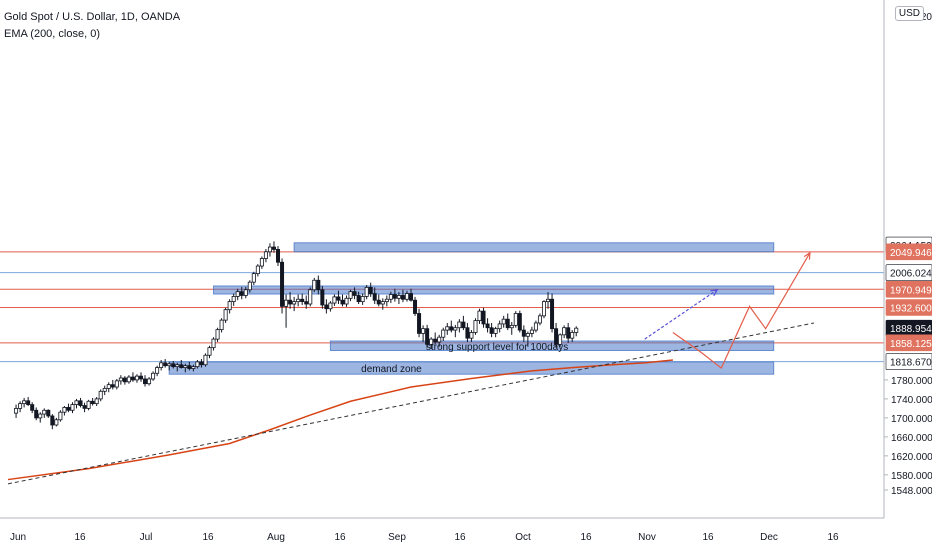 This screenshot has height=550, width=932. What do you see at coordinates (208, 537) in the screenshot?
I see `time-tick-label: 16` at bounding box center [208, 537].